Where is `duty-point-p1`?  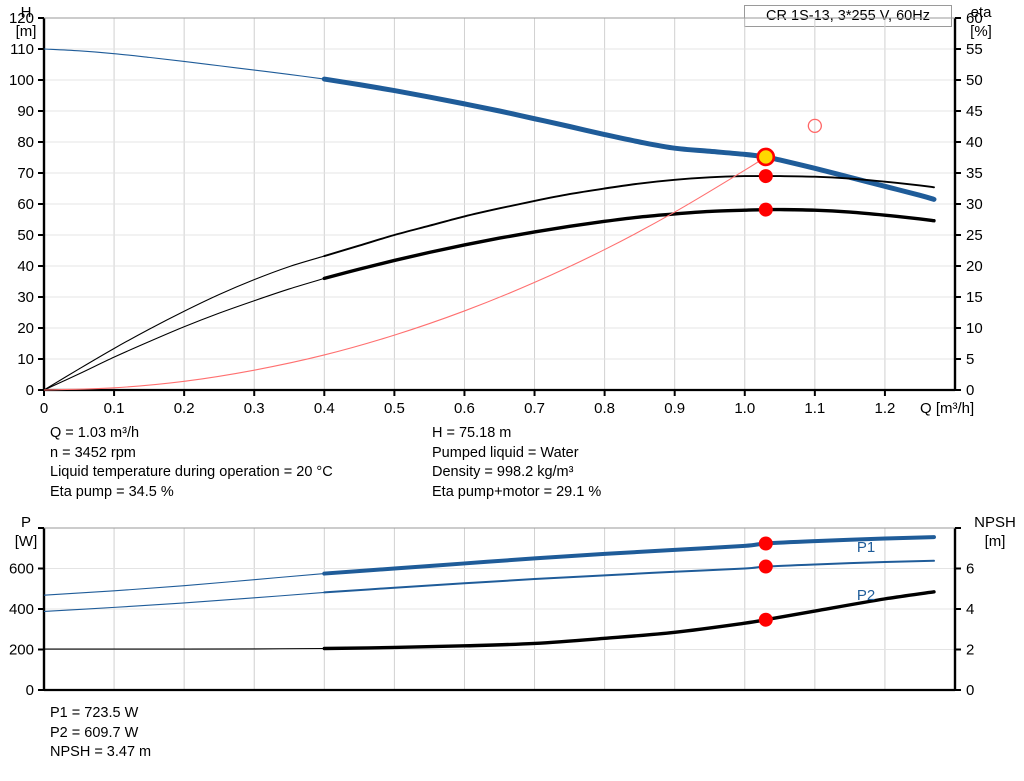
duty-point-p1 is located at coordinates (765, 543).